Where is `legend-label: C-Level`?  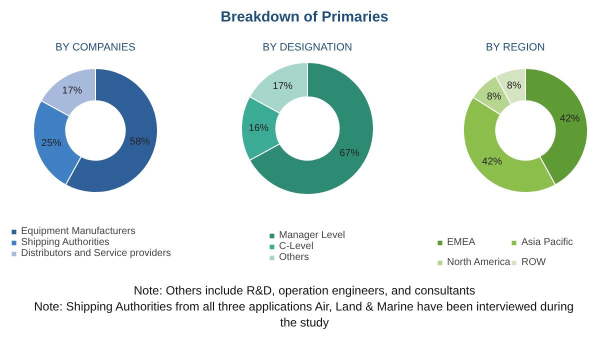 legend-label: C-Level is located at coordinates (296, 246).